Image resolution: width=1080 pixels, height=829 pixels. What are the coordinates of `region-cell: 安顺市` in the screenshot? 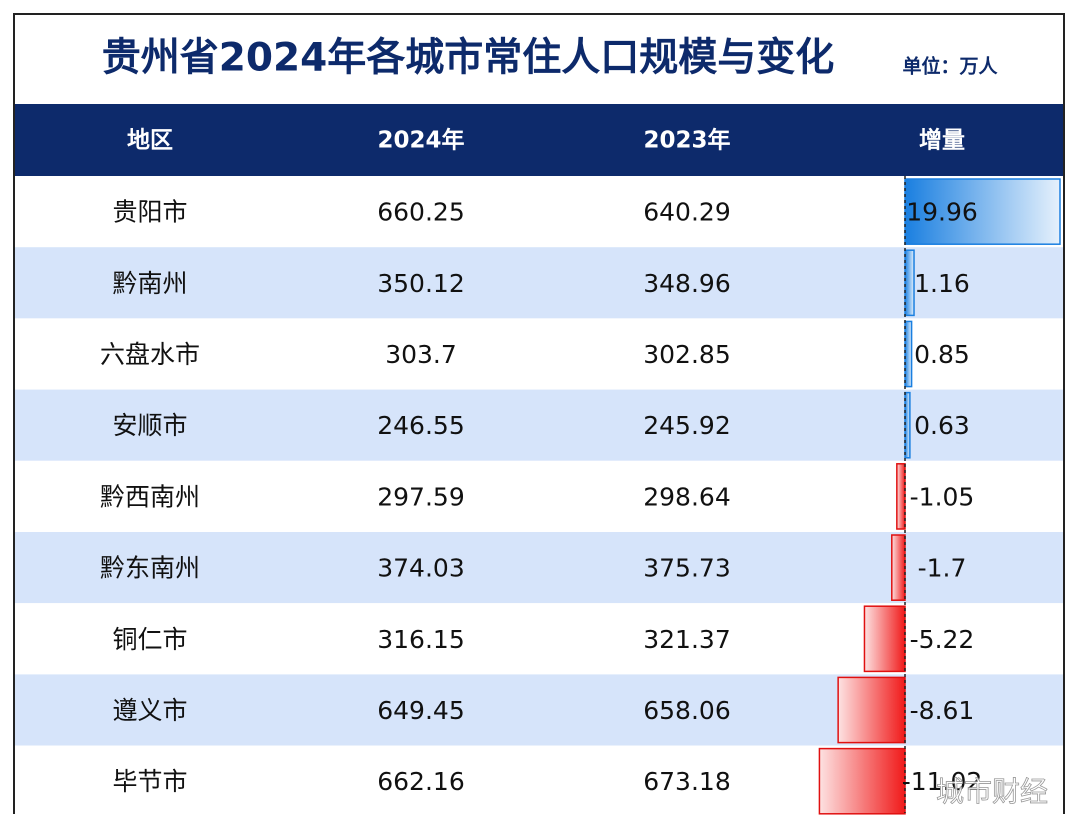 It's located at (149, 425).